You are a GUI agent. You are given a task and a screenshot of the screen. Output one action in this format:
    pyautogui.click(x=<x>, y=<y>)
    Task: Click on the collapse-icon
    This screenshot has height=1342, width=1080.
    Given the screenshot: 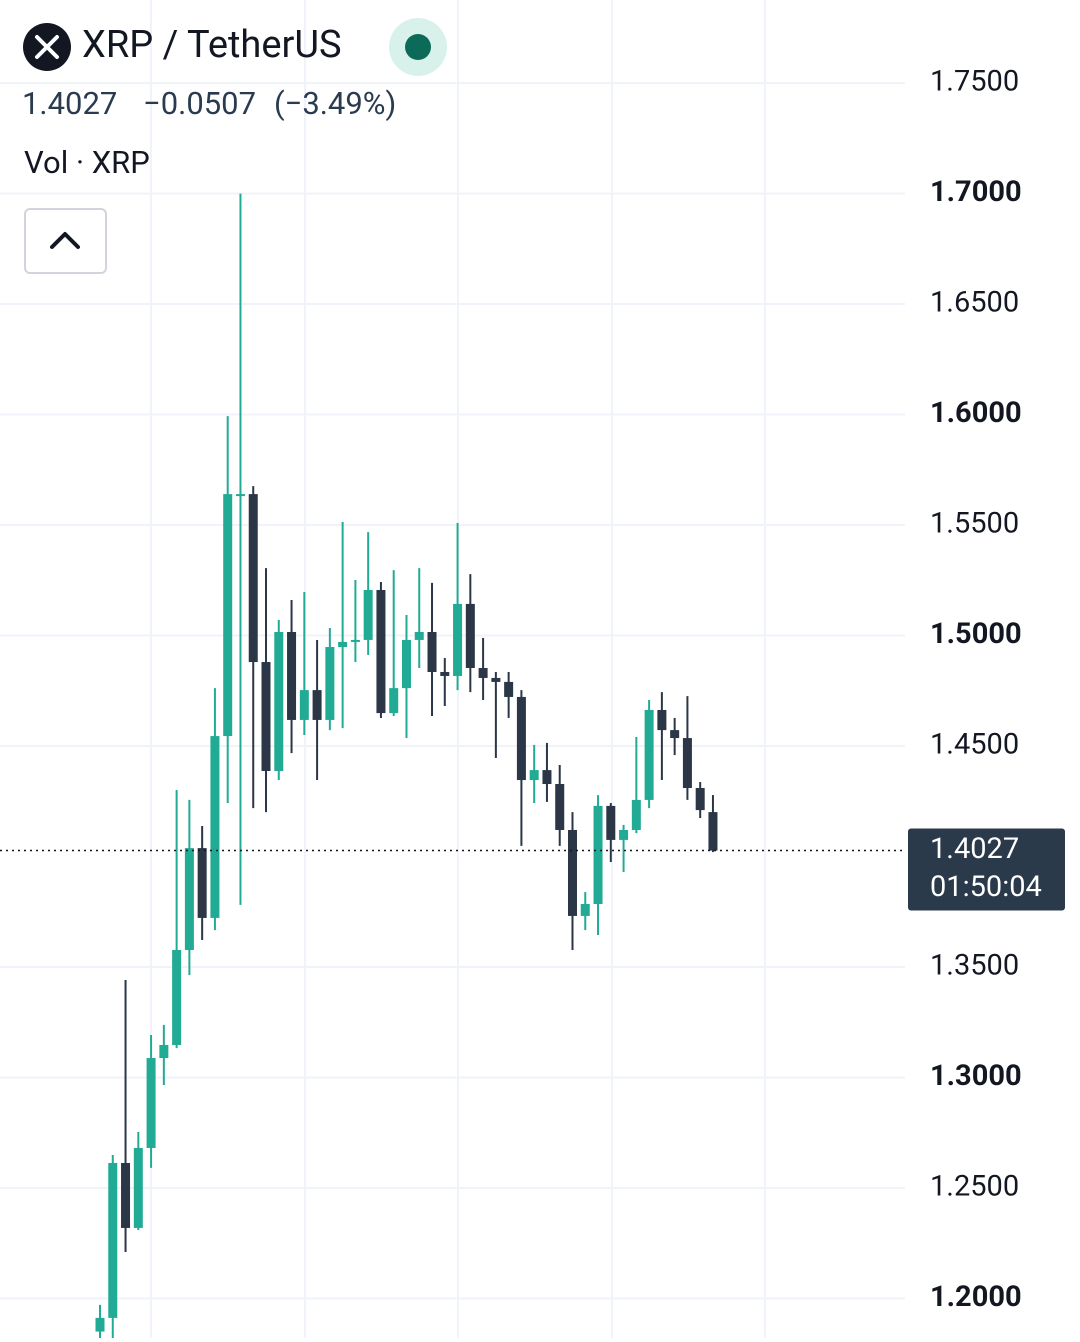 What is the action you would take?
    pyautogui.click(x=65, y=240)
    